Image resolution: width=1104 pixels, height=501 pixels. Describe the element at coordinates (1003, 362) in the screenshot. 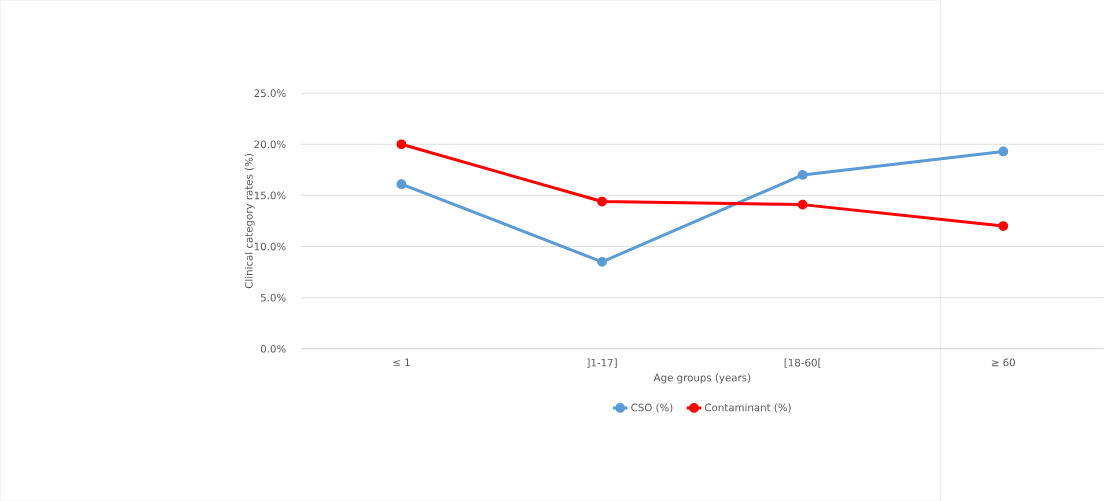

I see `x-tick-label: ≥ 60` at that location.